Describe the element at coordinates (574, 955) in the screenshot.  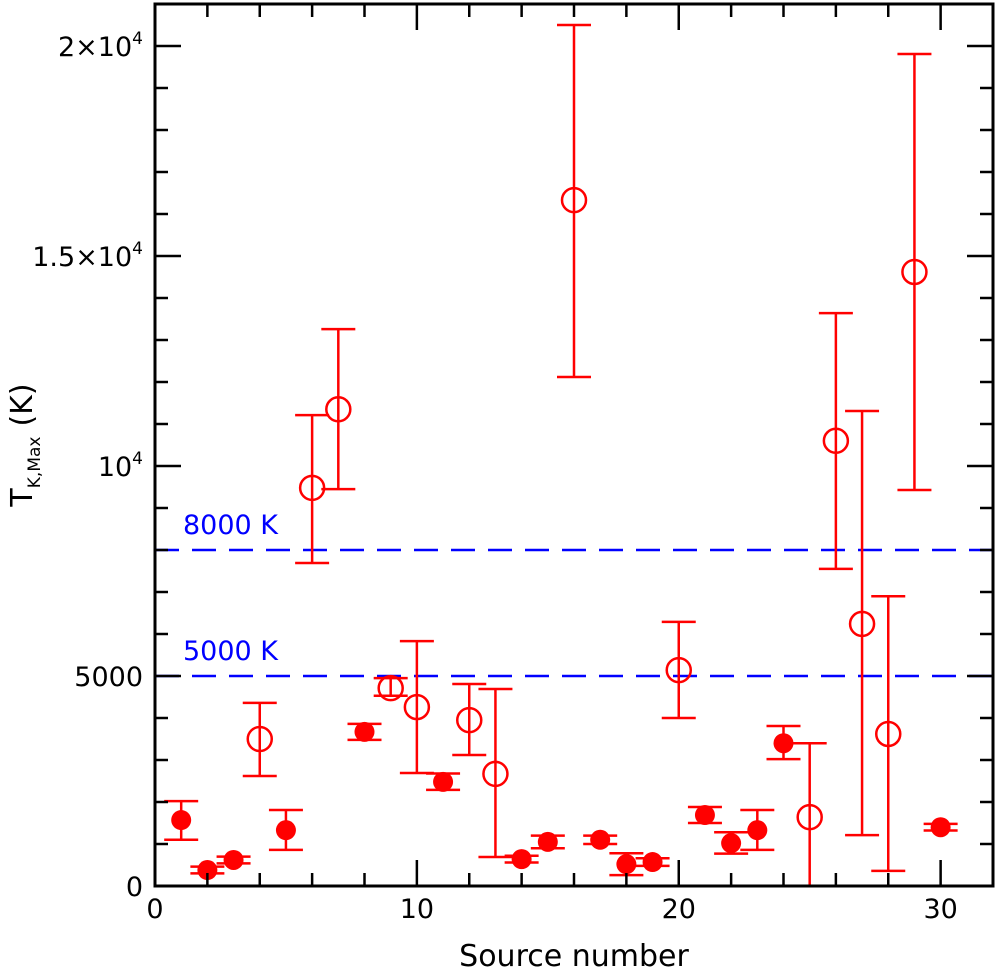
I see `x-axis-label: Source number` at that location.